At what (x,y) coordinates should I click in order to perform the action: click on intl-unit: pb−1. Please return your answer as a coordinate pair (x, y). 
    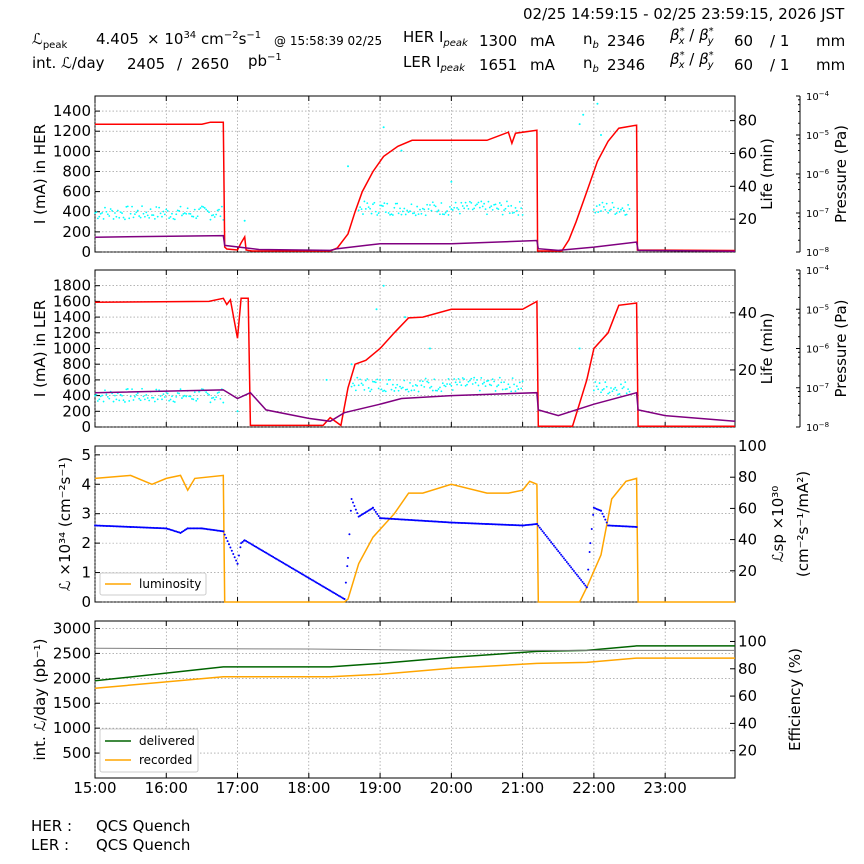
    Looking at the image, I should click on (265, 61).